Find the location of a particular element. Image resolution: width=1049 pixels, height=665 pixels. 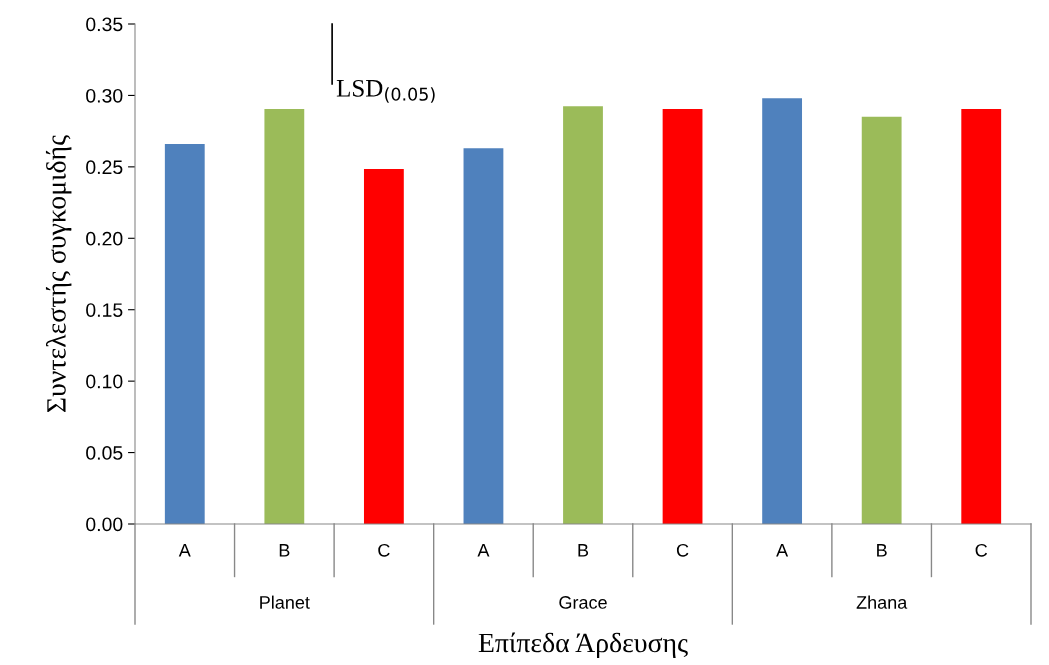

y-tick-label: 0.10 is located at coordinates (104, 381).